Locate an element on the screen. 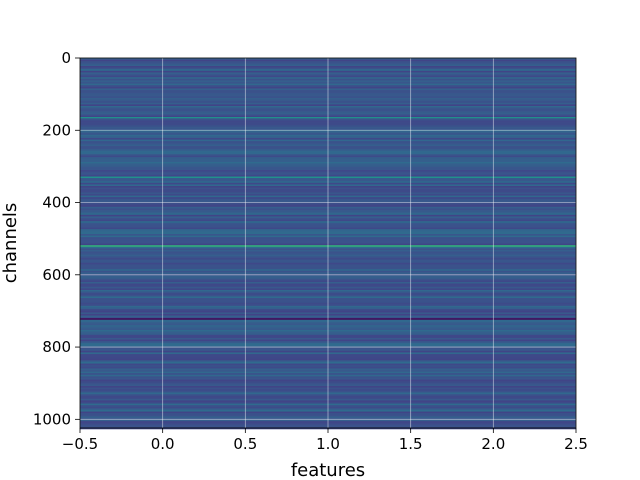 The image size is (640, 480). x-axis: −0.5 0.0 0.5 1.0 1.5 2.0 2.5 is located at coordinates (325, 440).